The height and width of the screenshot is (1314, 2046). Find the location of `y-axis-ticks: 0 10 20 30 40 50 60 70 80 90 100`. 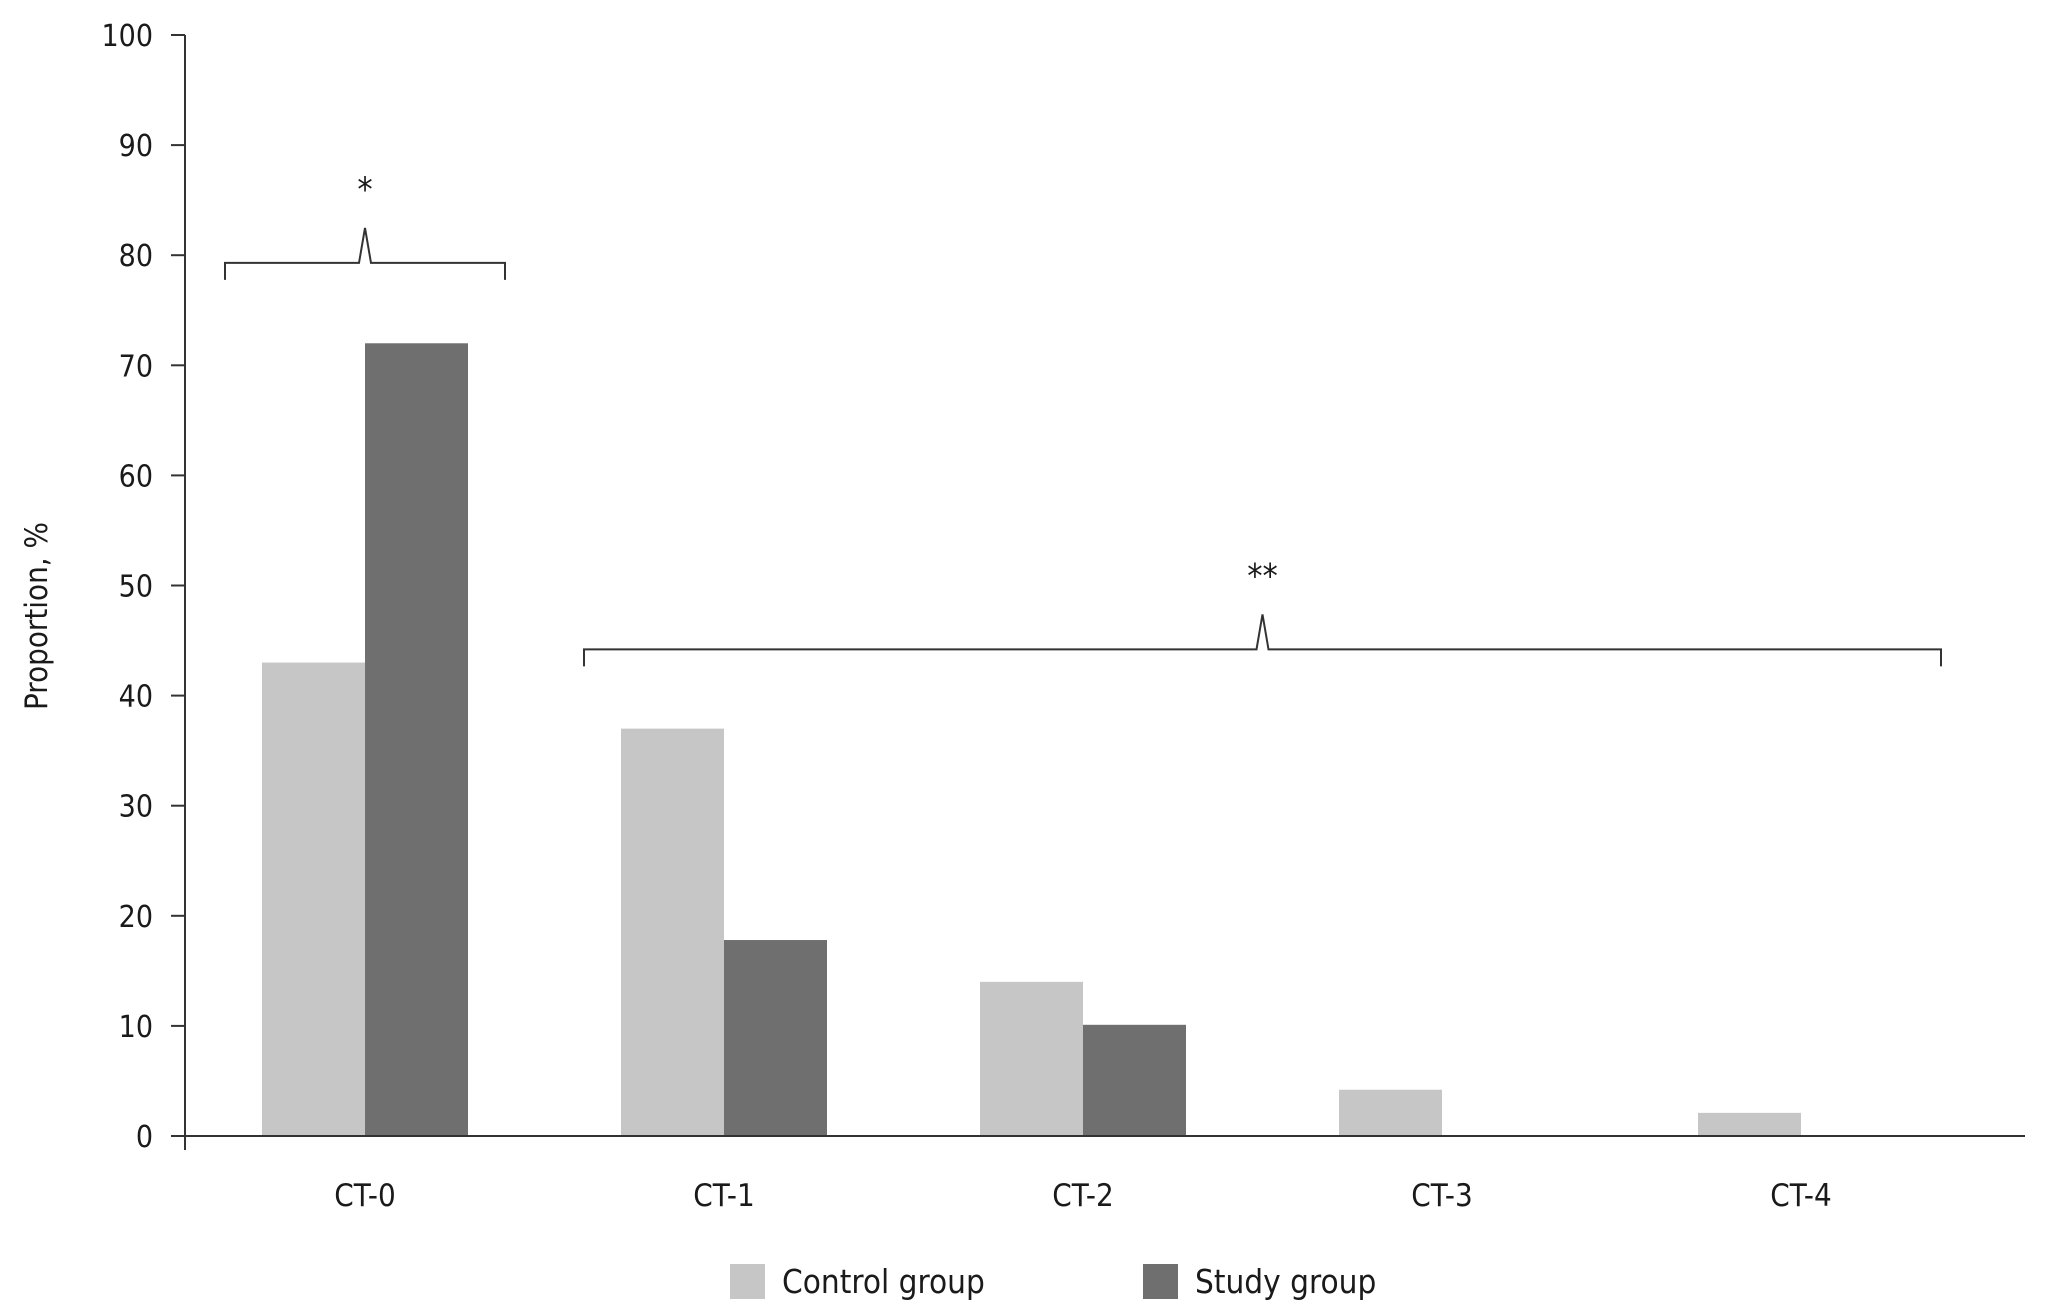

y-axis-ticks: 0 10 20 30 40 50 60 70 80 90 100 is located at coordinates (143, 587).